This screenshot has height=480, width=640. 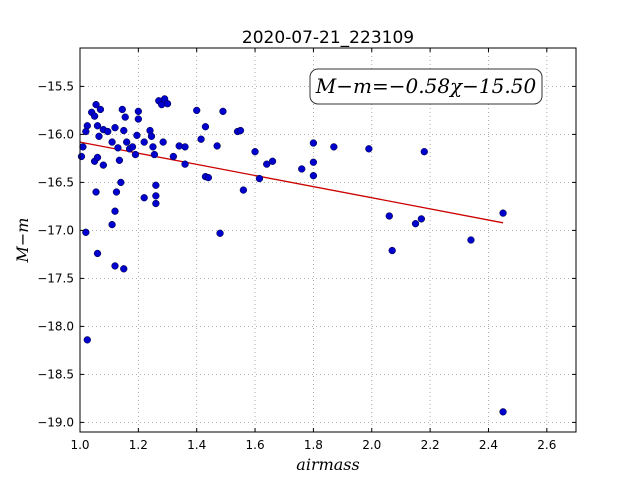 I want to click on annotation-box, so click(x=426, y=86).